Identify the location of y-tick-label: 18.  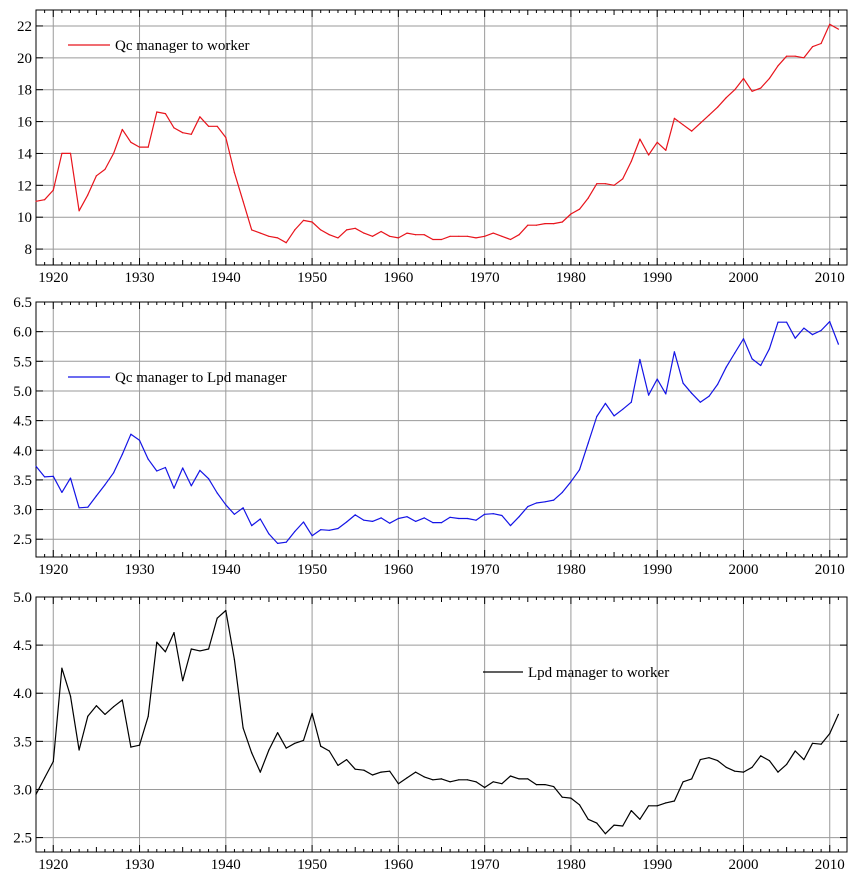
(24, 91).